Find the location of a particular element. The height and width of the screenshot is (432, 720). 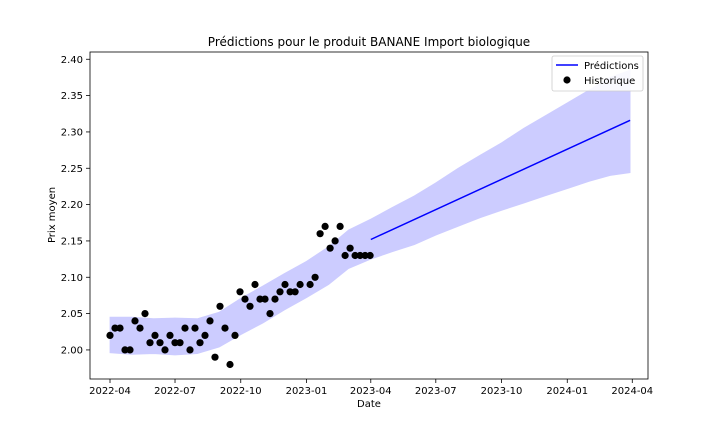

prediction-line is located at coordinates (500, 180).